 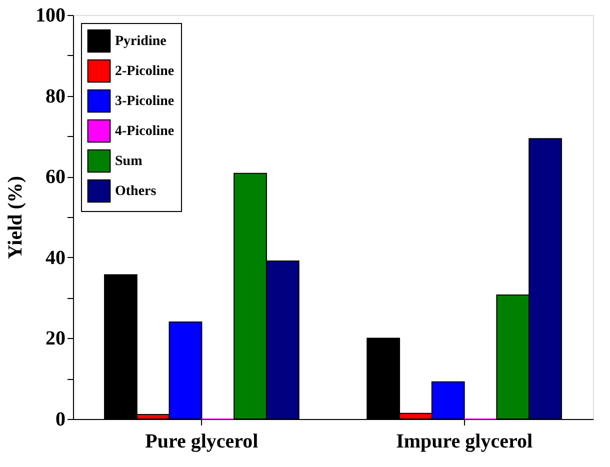 I want to click on y-tick-label: 80, so click(x=56, y=96).